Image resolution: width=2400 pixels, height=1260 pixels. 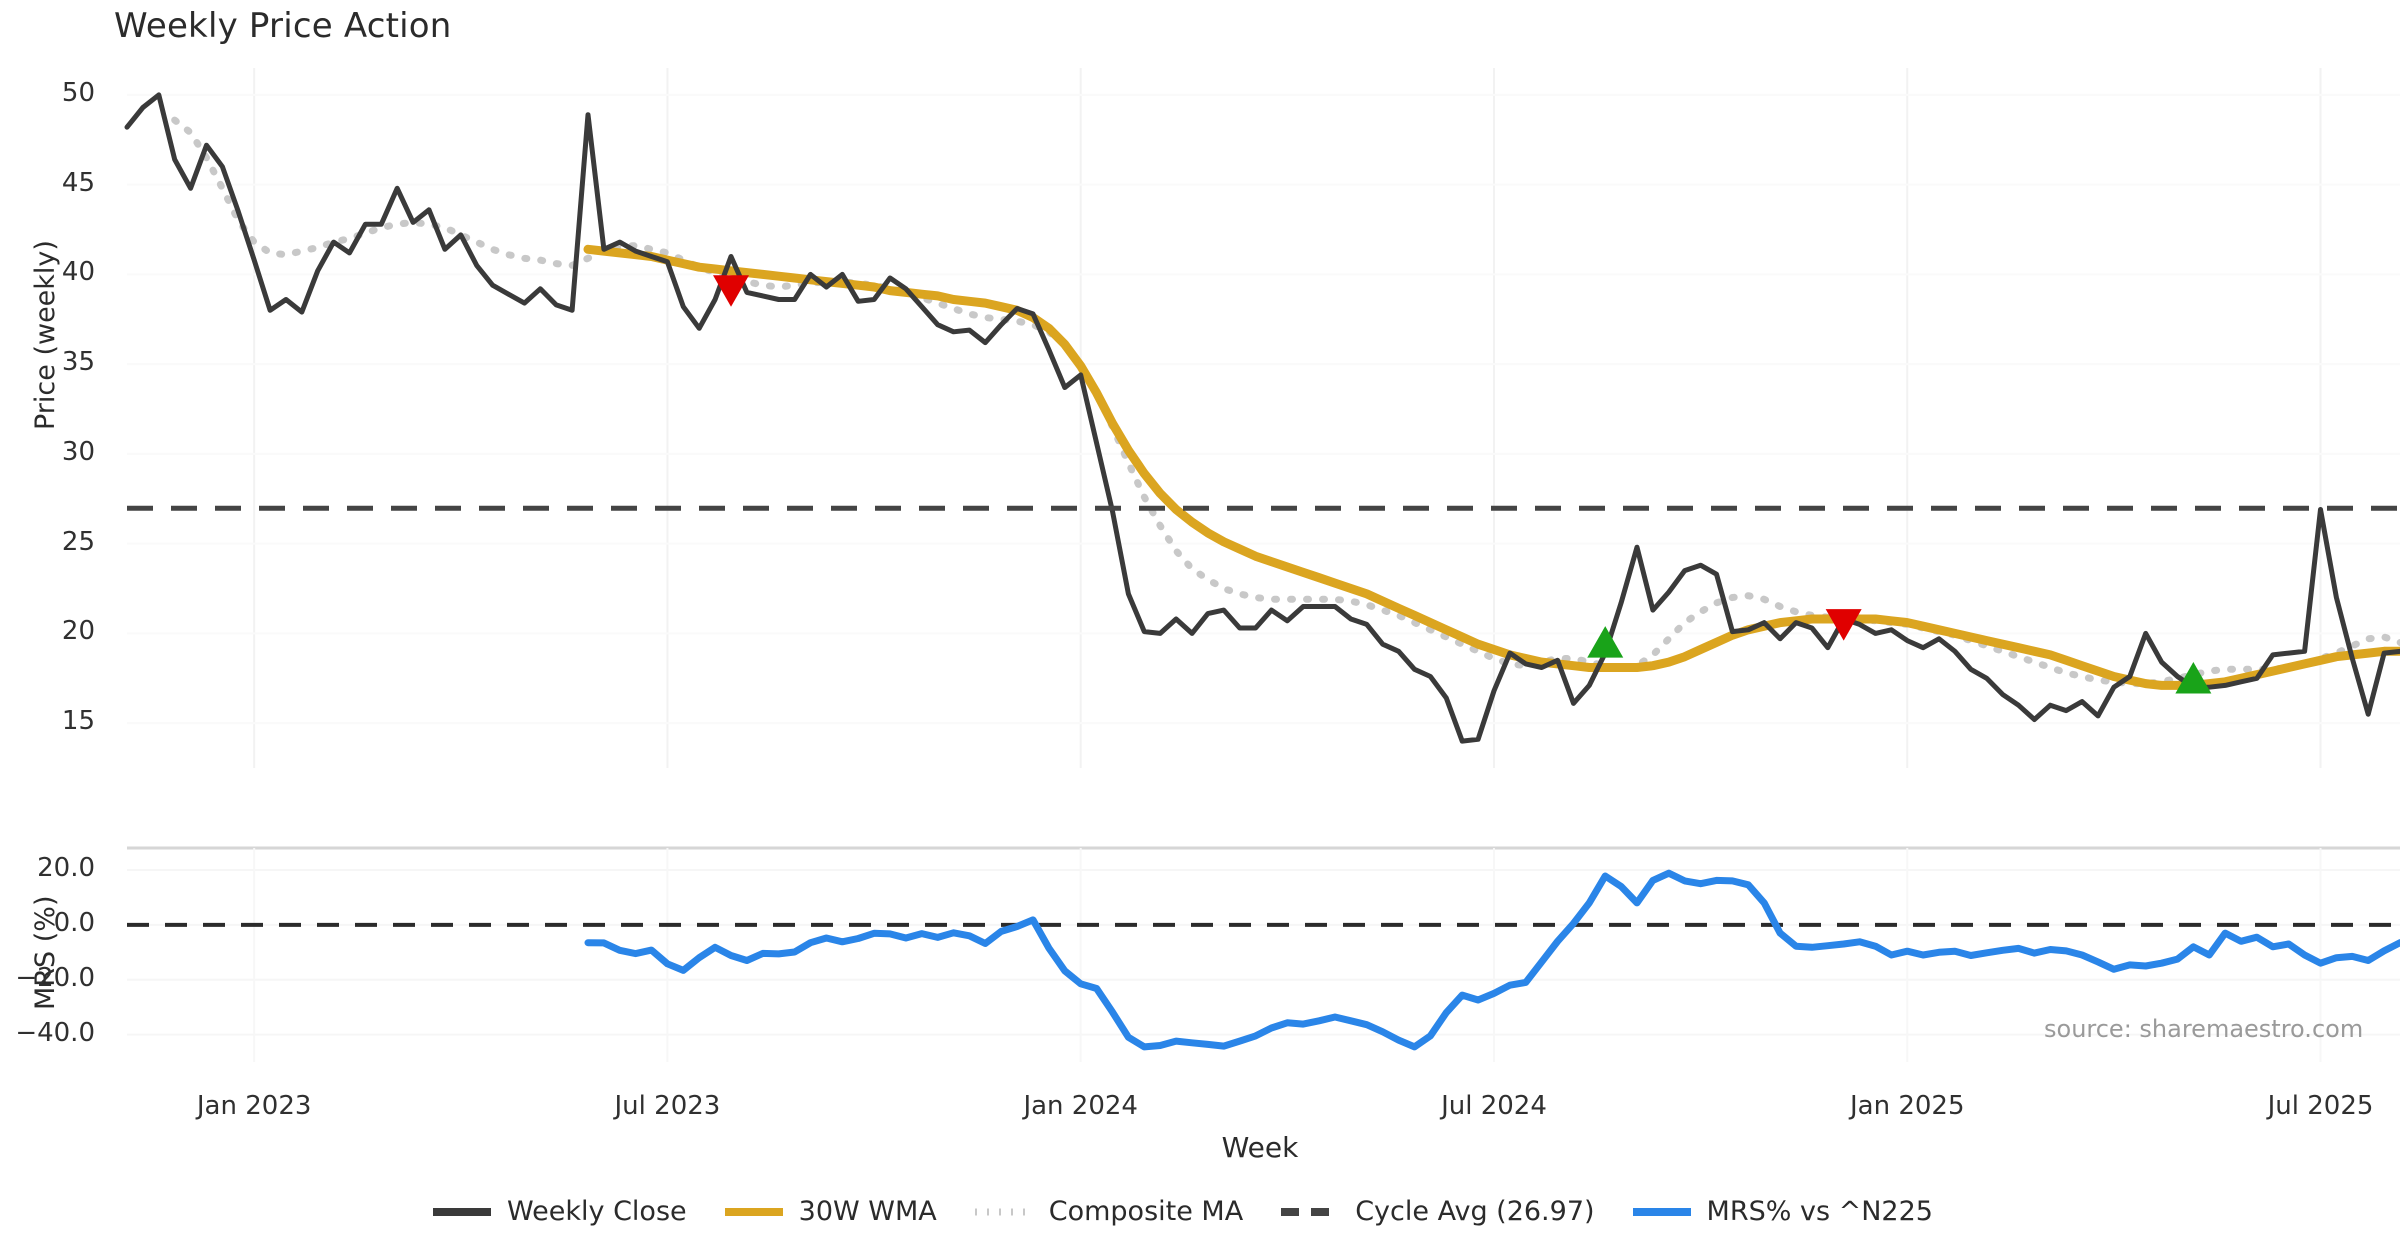 What do you see at coordinates (1260, 1147) in the screenshot?
I see `x-axis-label: Week` at bounding box center [1260, 1147].